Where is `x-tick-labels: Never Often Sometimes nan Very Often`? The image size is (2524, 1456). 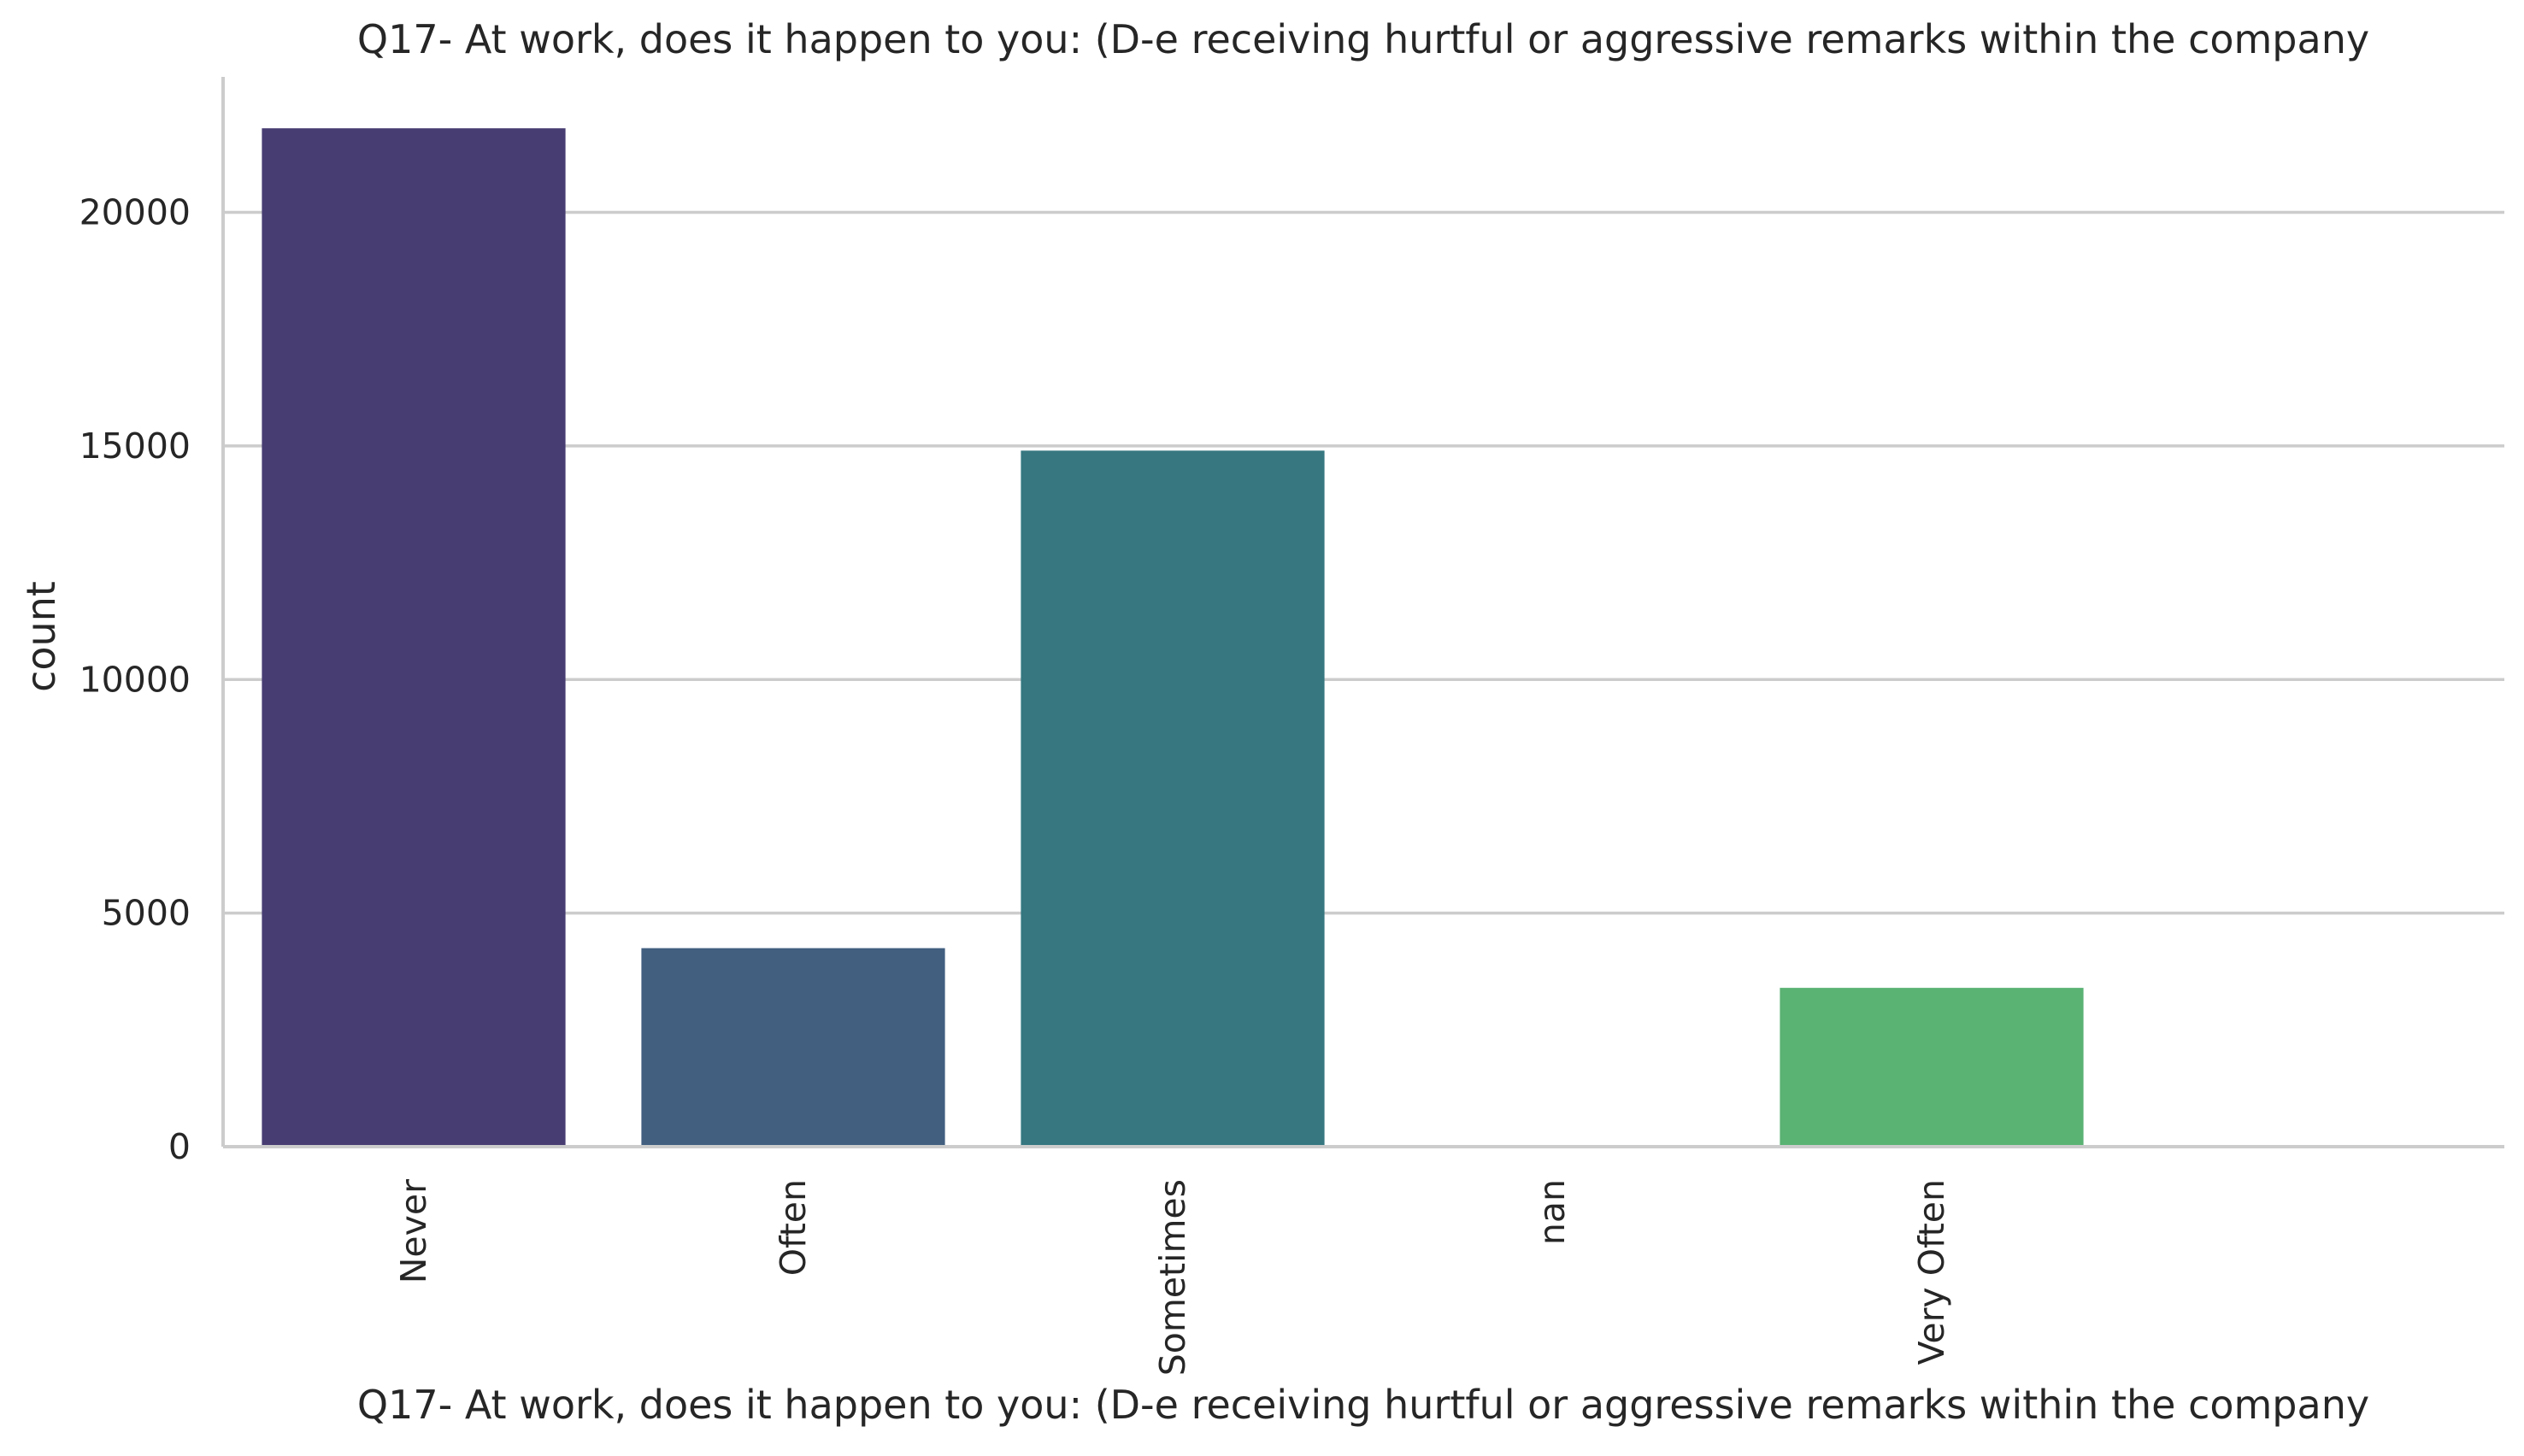
x-tick-labels: Never Often Sometimes nan Very Often is located at coordinates (1172, 1277).